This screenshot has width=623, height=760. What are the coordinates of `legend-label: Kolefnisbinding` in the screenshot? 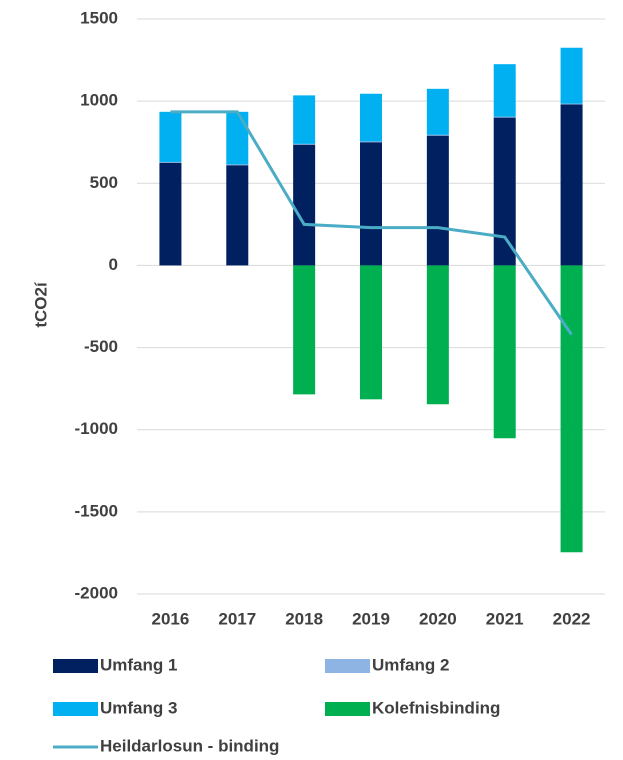 It's located at (436, 707).